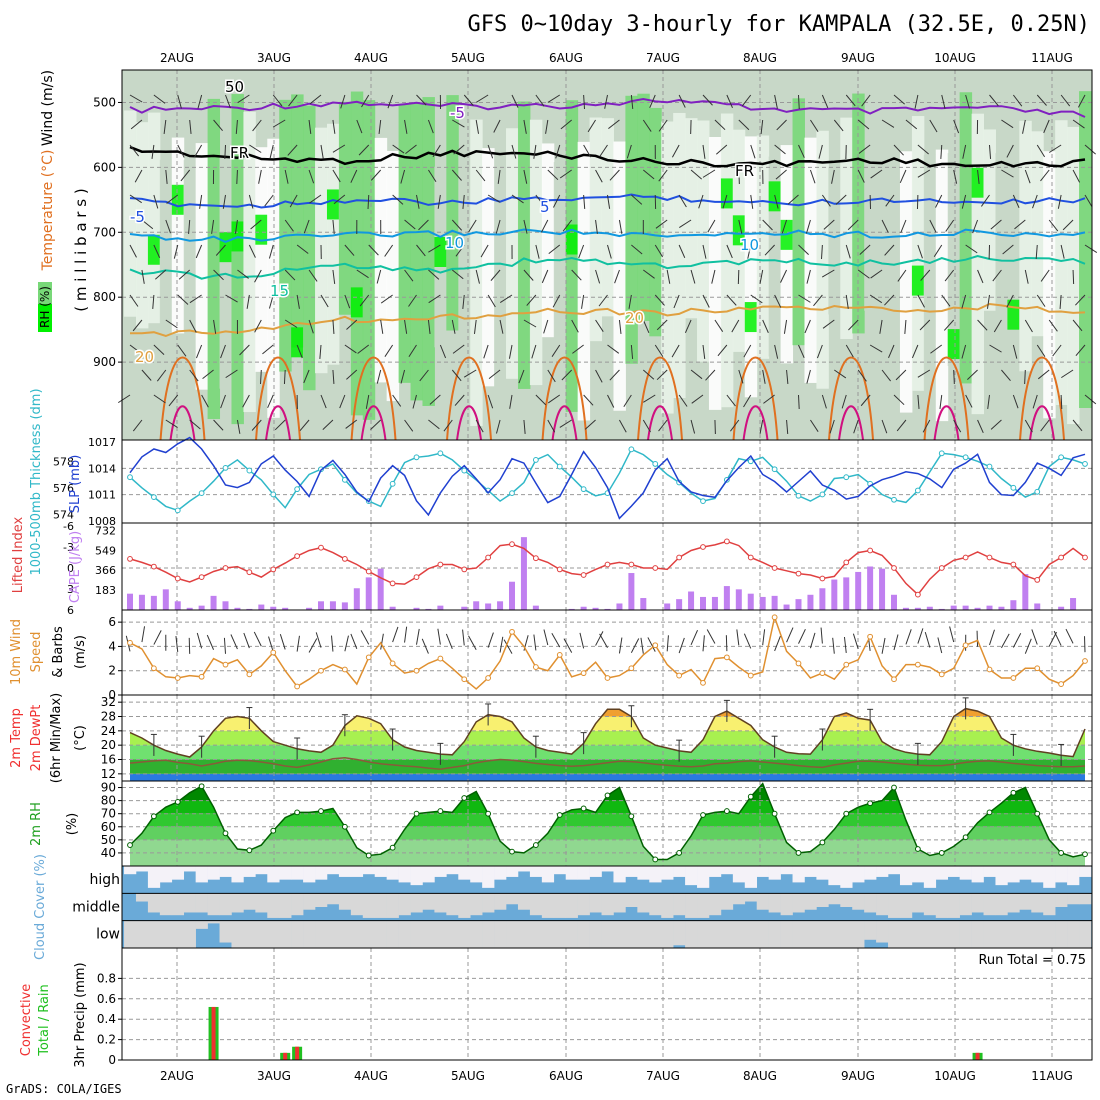 This screenshot has width=1100, height=1100. Describe the element at coordinates (607, 744) in the screenshot. I see `temp-bands` at that location.